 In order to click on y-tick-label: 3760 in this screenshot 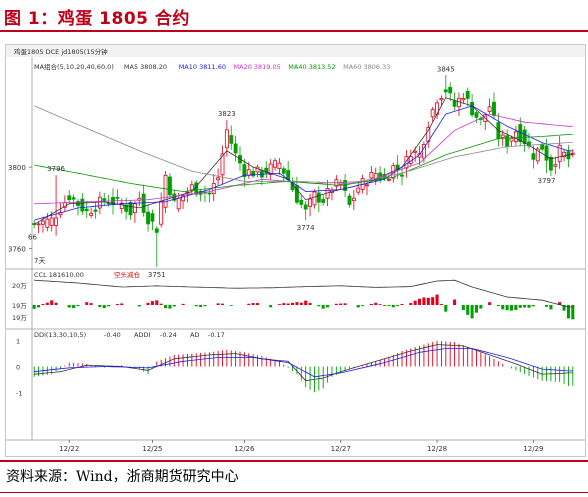, I will do `click(17, 250)`.